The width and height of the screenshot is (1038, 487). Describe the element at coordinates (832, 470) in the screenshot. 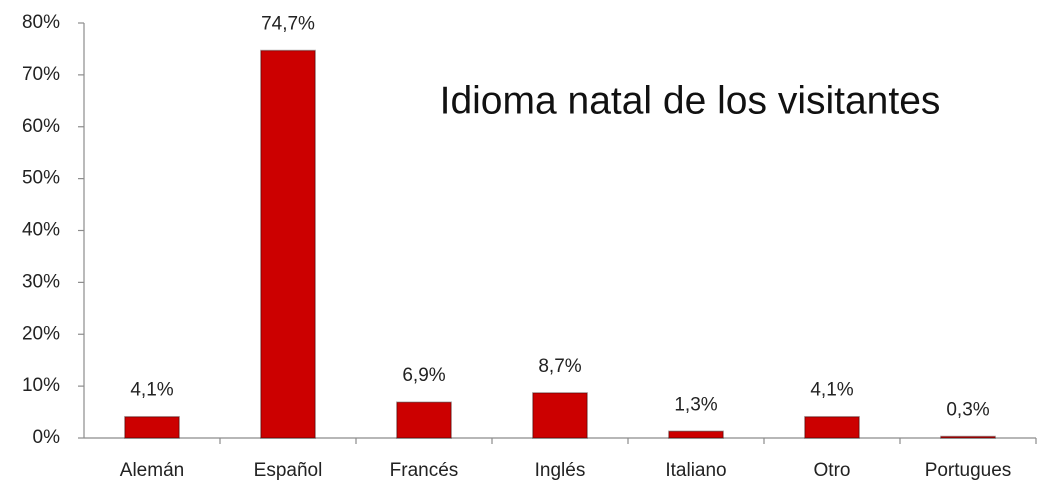

I see `x-tick-label: Otro` at that location.